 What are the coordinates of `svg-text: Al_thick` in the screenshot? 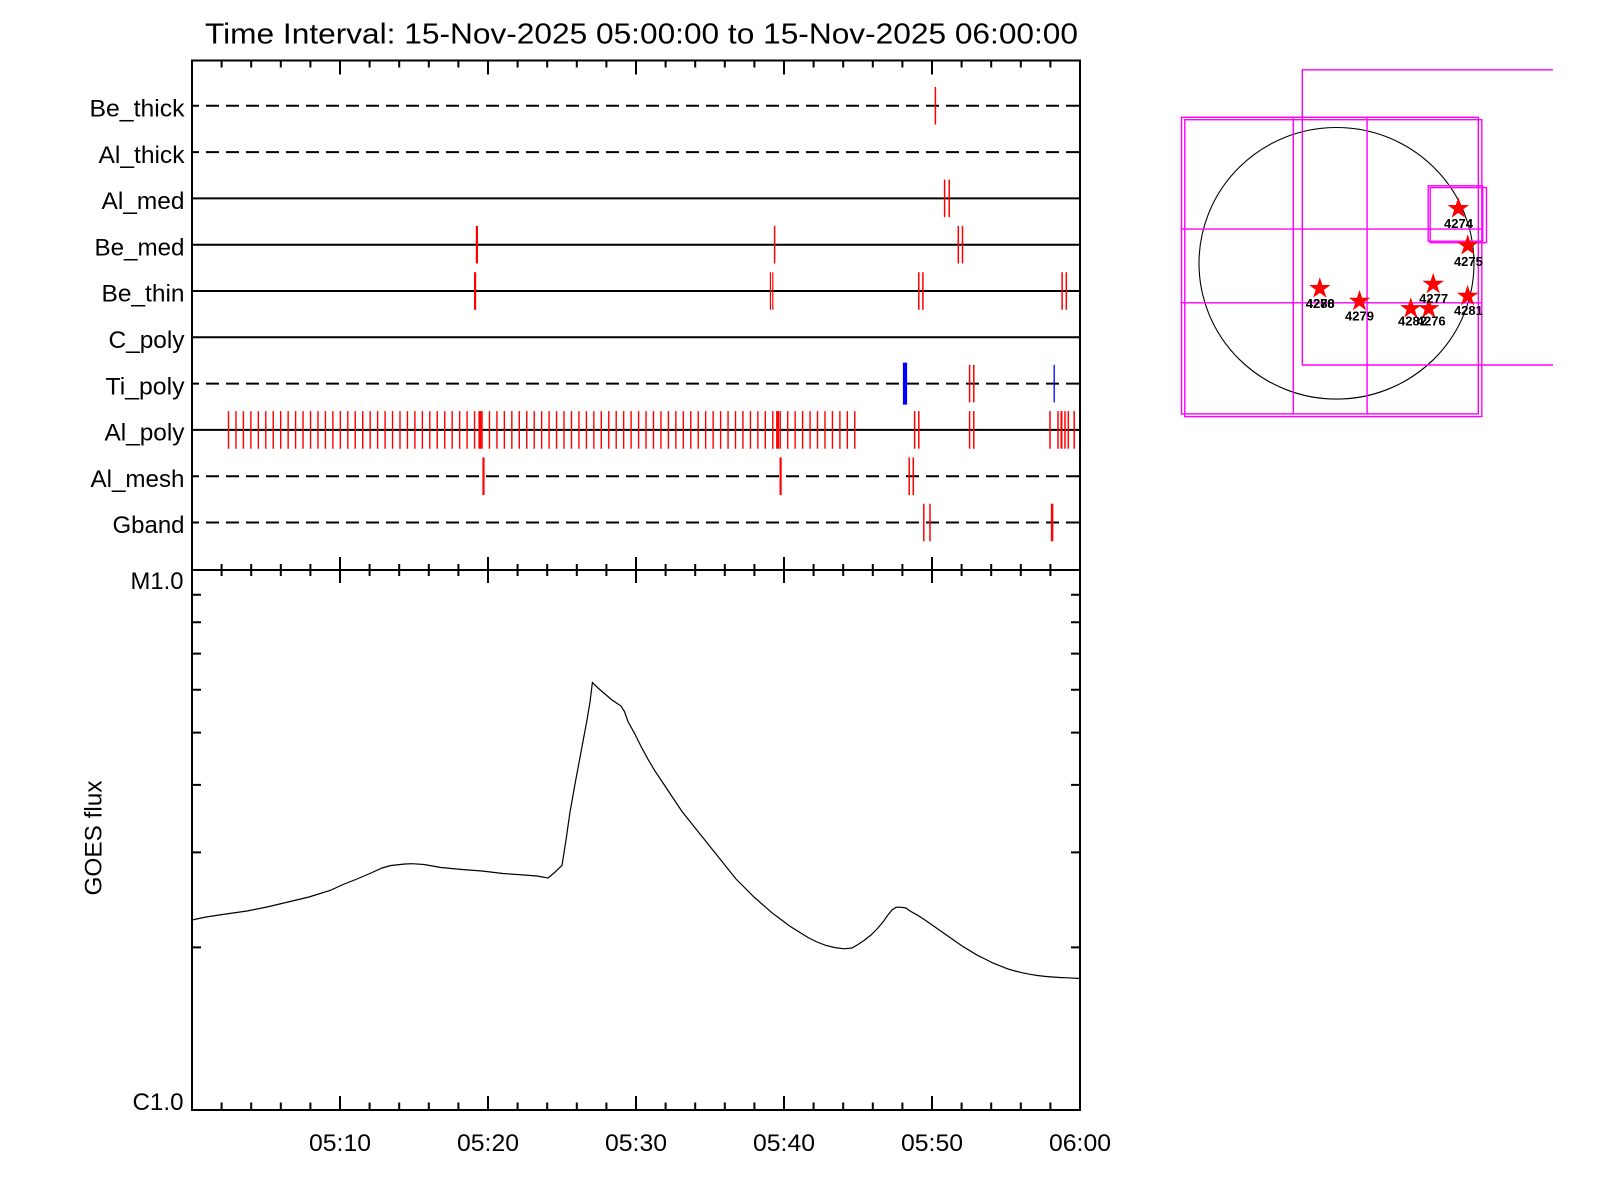 It's located at (142, 156).